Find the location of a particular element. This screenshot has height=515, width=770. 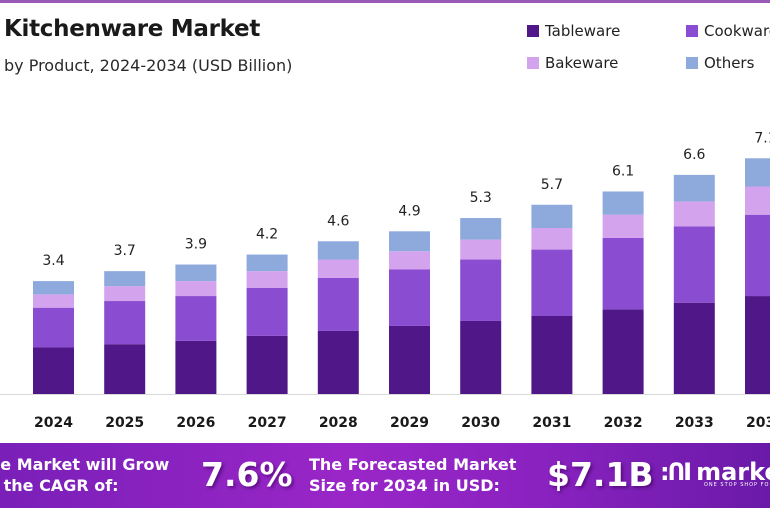

bar-segment-cookware-2029 is located at coordinates (409, 297).